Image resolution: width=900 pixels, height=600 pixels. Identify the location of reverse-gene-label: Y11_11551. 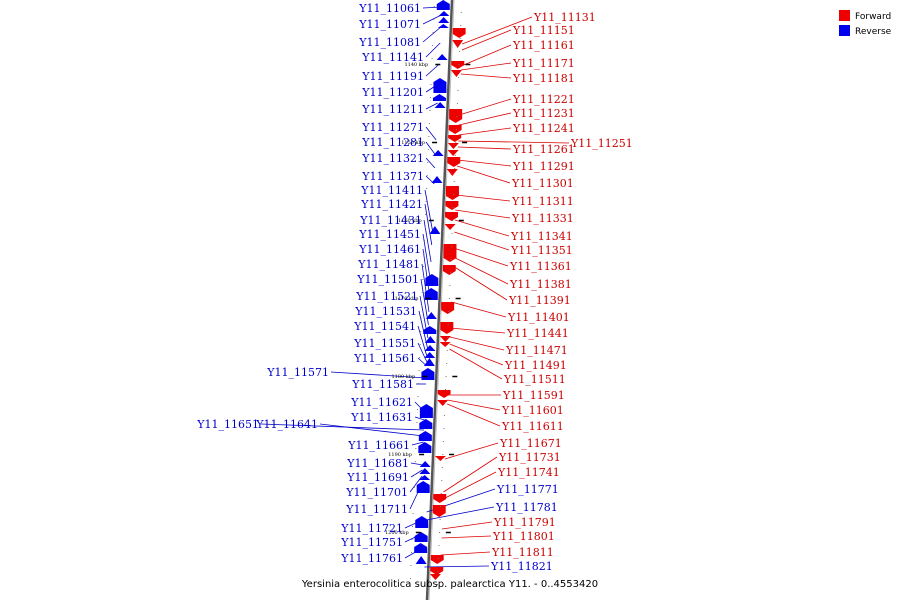
(384, 343).